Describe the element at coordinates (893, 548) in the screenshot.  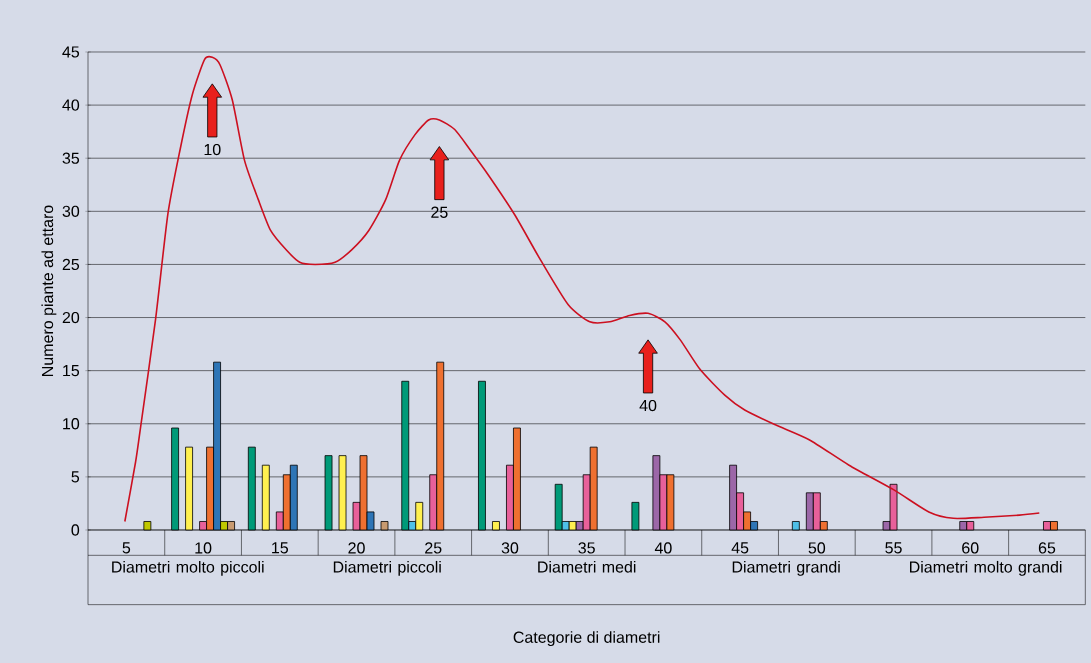
I see `x-tick-label: 55` at that location.